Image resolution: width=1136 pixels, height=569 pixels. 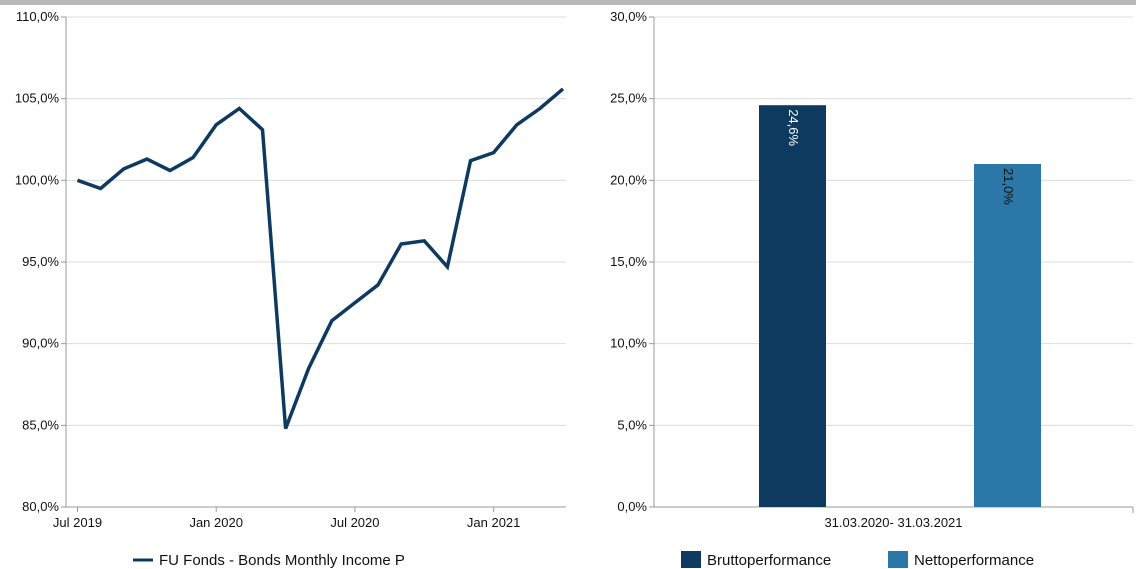 What do you see at coordinates (37, 179) in the screenshot?
I see `y-tick-label: 100,0%` at bounding box center [37, 179].